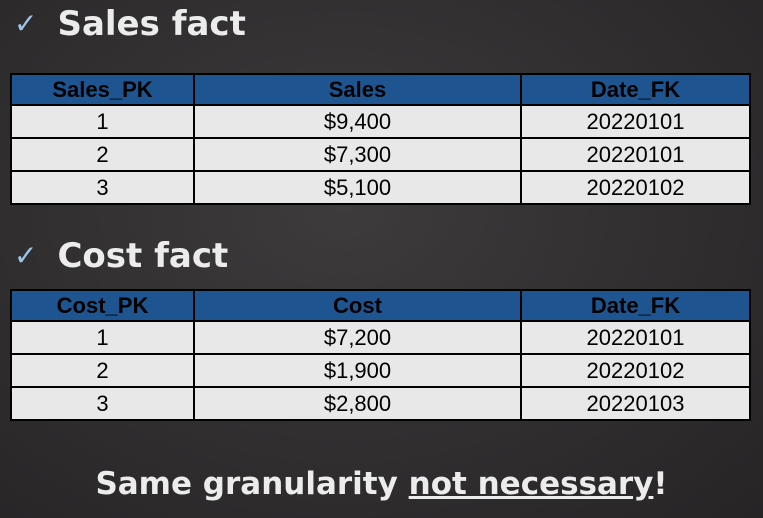 The width and height of the screenshot is (763, 518). I want to click on column-header: Sales, so click(357, 89).